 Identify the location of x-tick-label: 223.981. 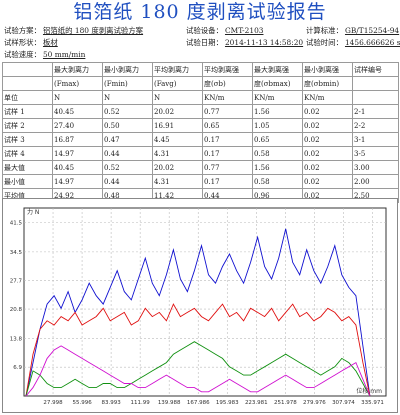
(256, 403).